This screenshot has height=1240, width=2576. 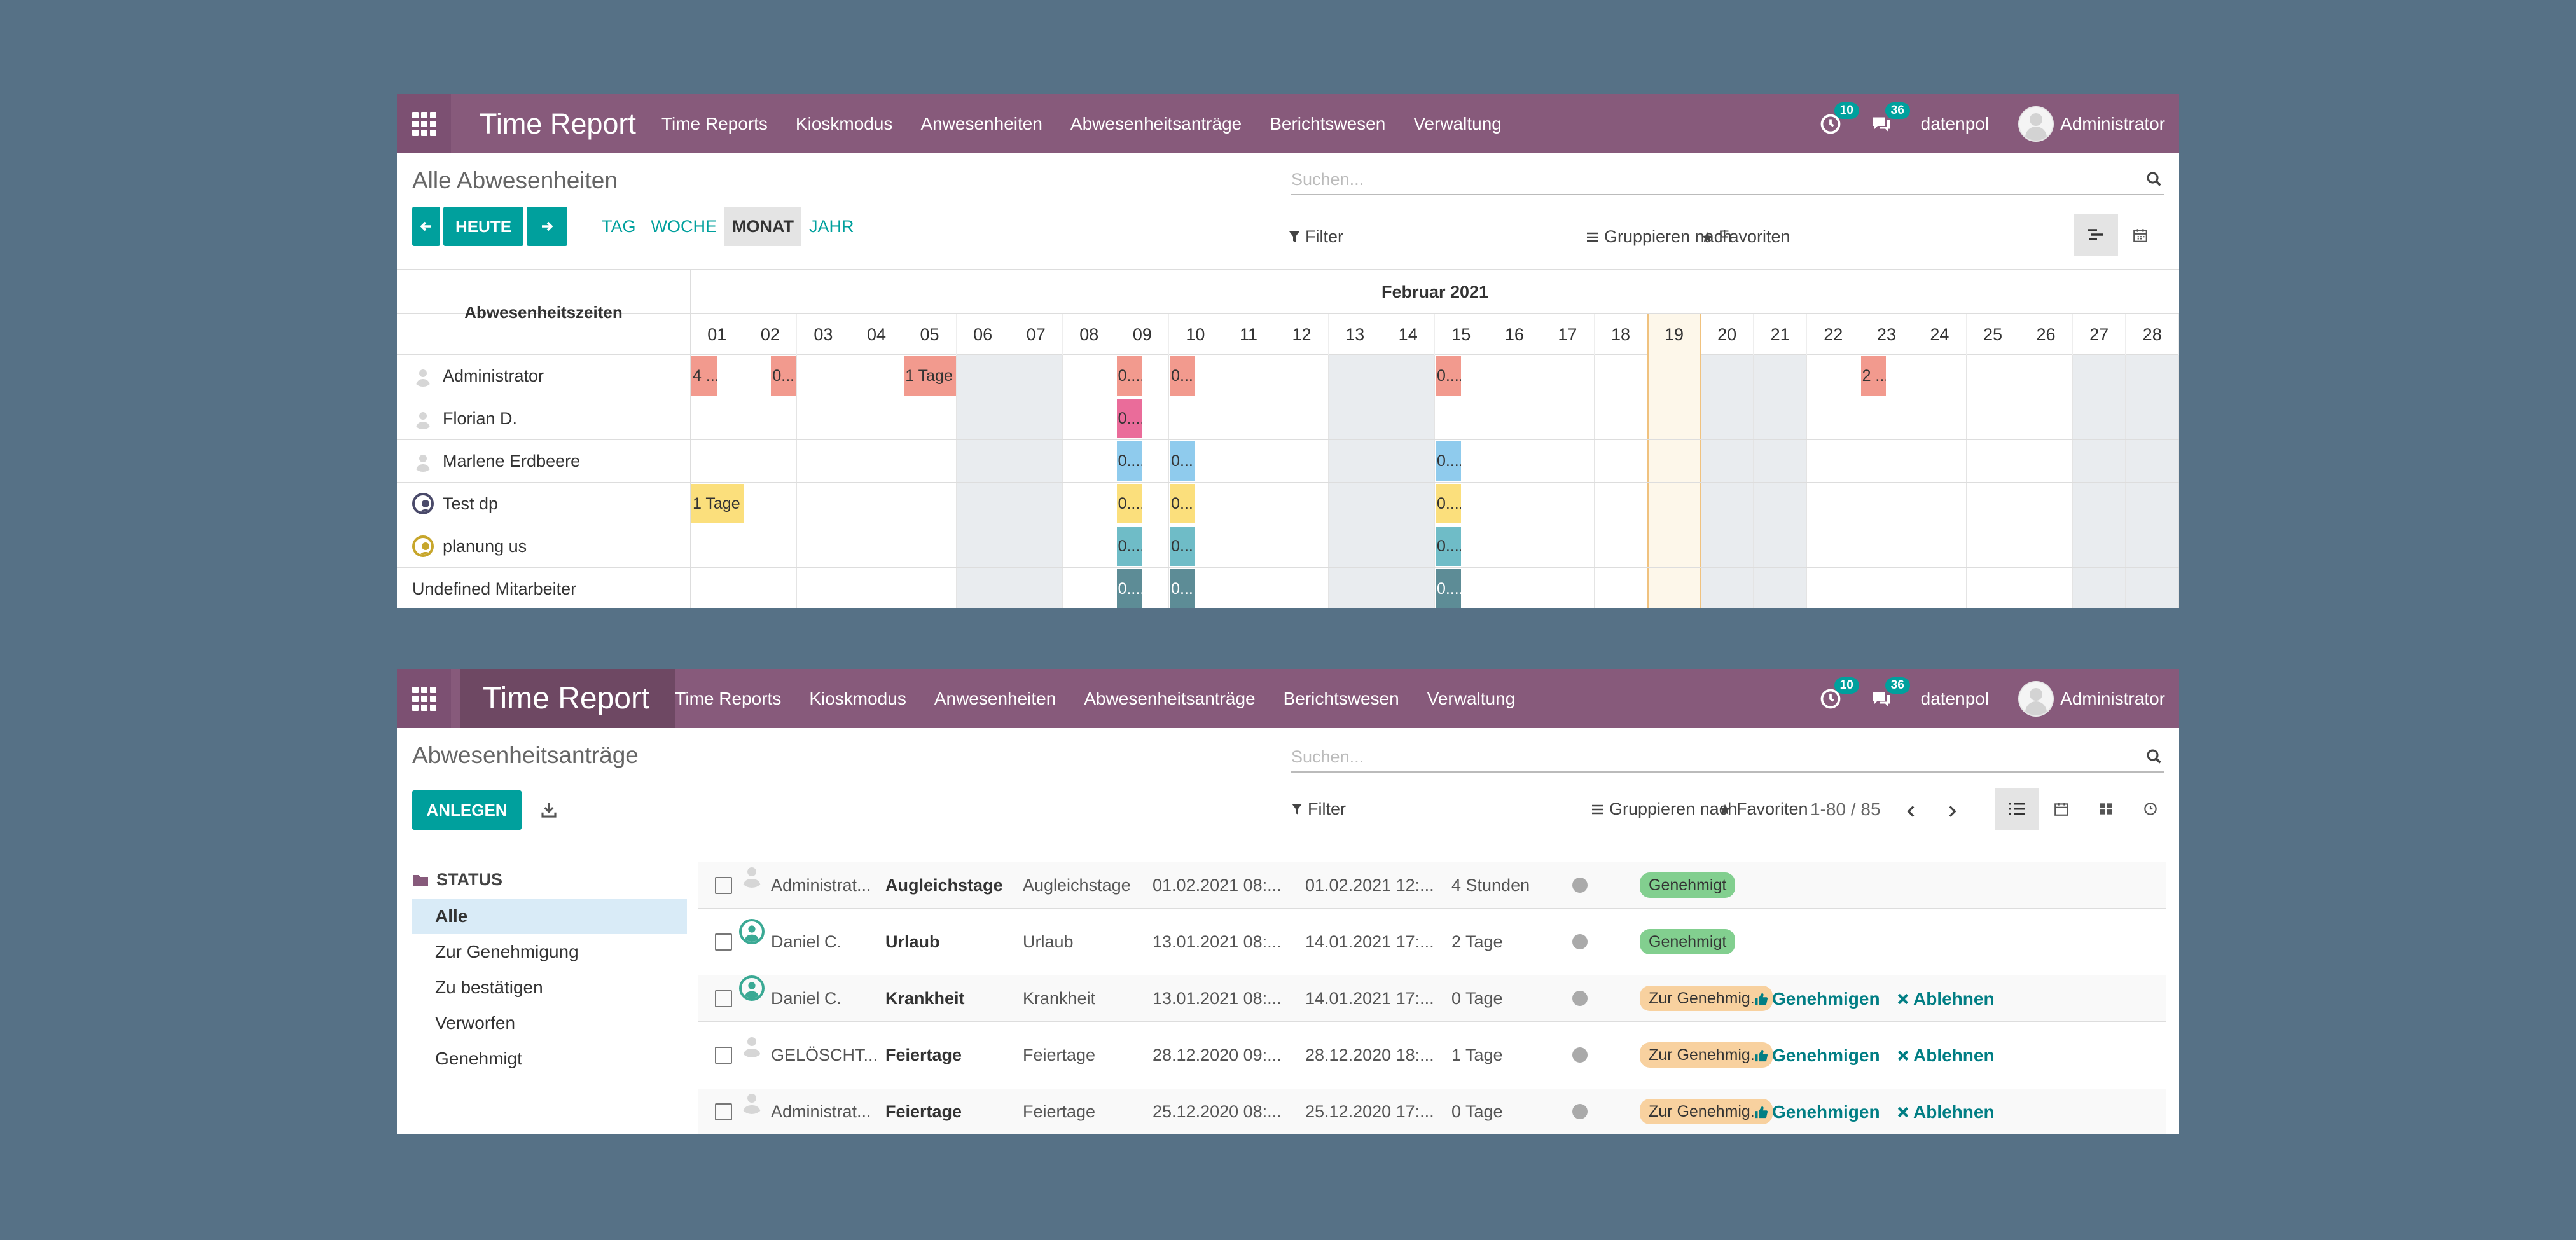 What do you see at coordinates (467, 810) in the screenshot?
I see `create-button: ANLEGEN` at bounding box center [467, 810].